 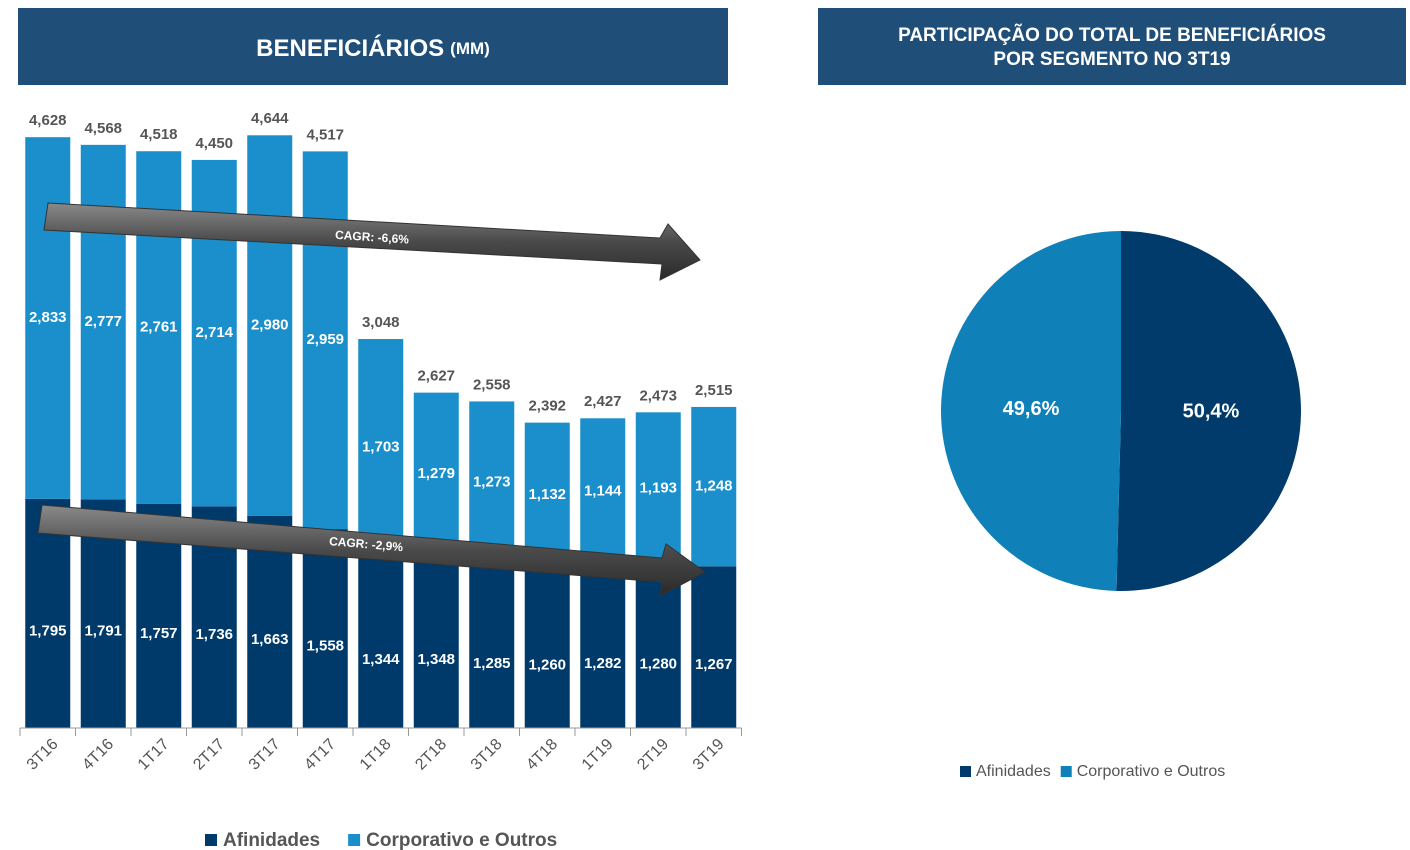 I want to click on value-label: 1,132, so click(x=547, y=494).